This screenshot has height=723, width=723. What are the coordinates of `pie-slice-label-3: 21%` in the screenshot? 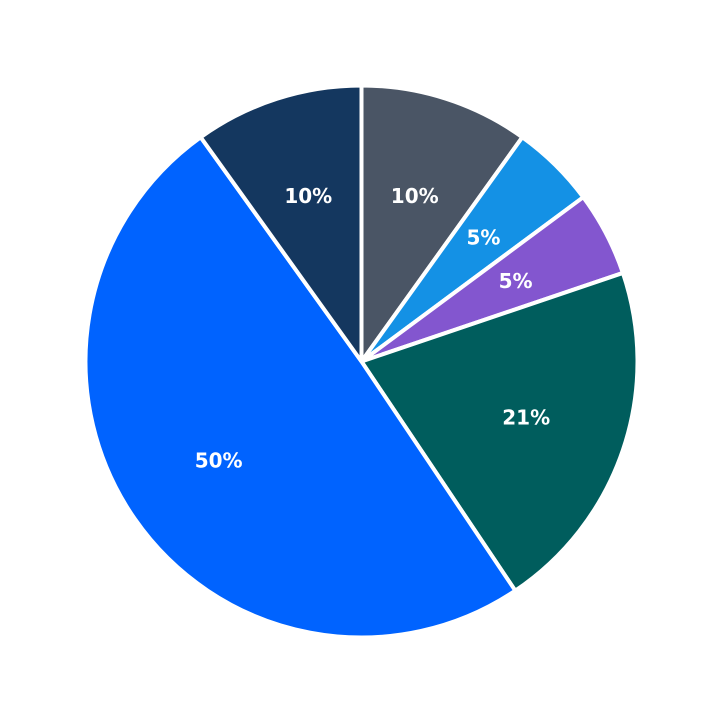 It's located at (526, 417).